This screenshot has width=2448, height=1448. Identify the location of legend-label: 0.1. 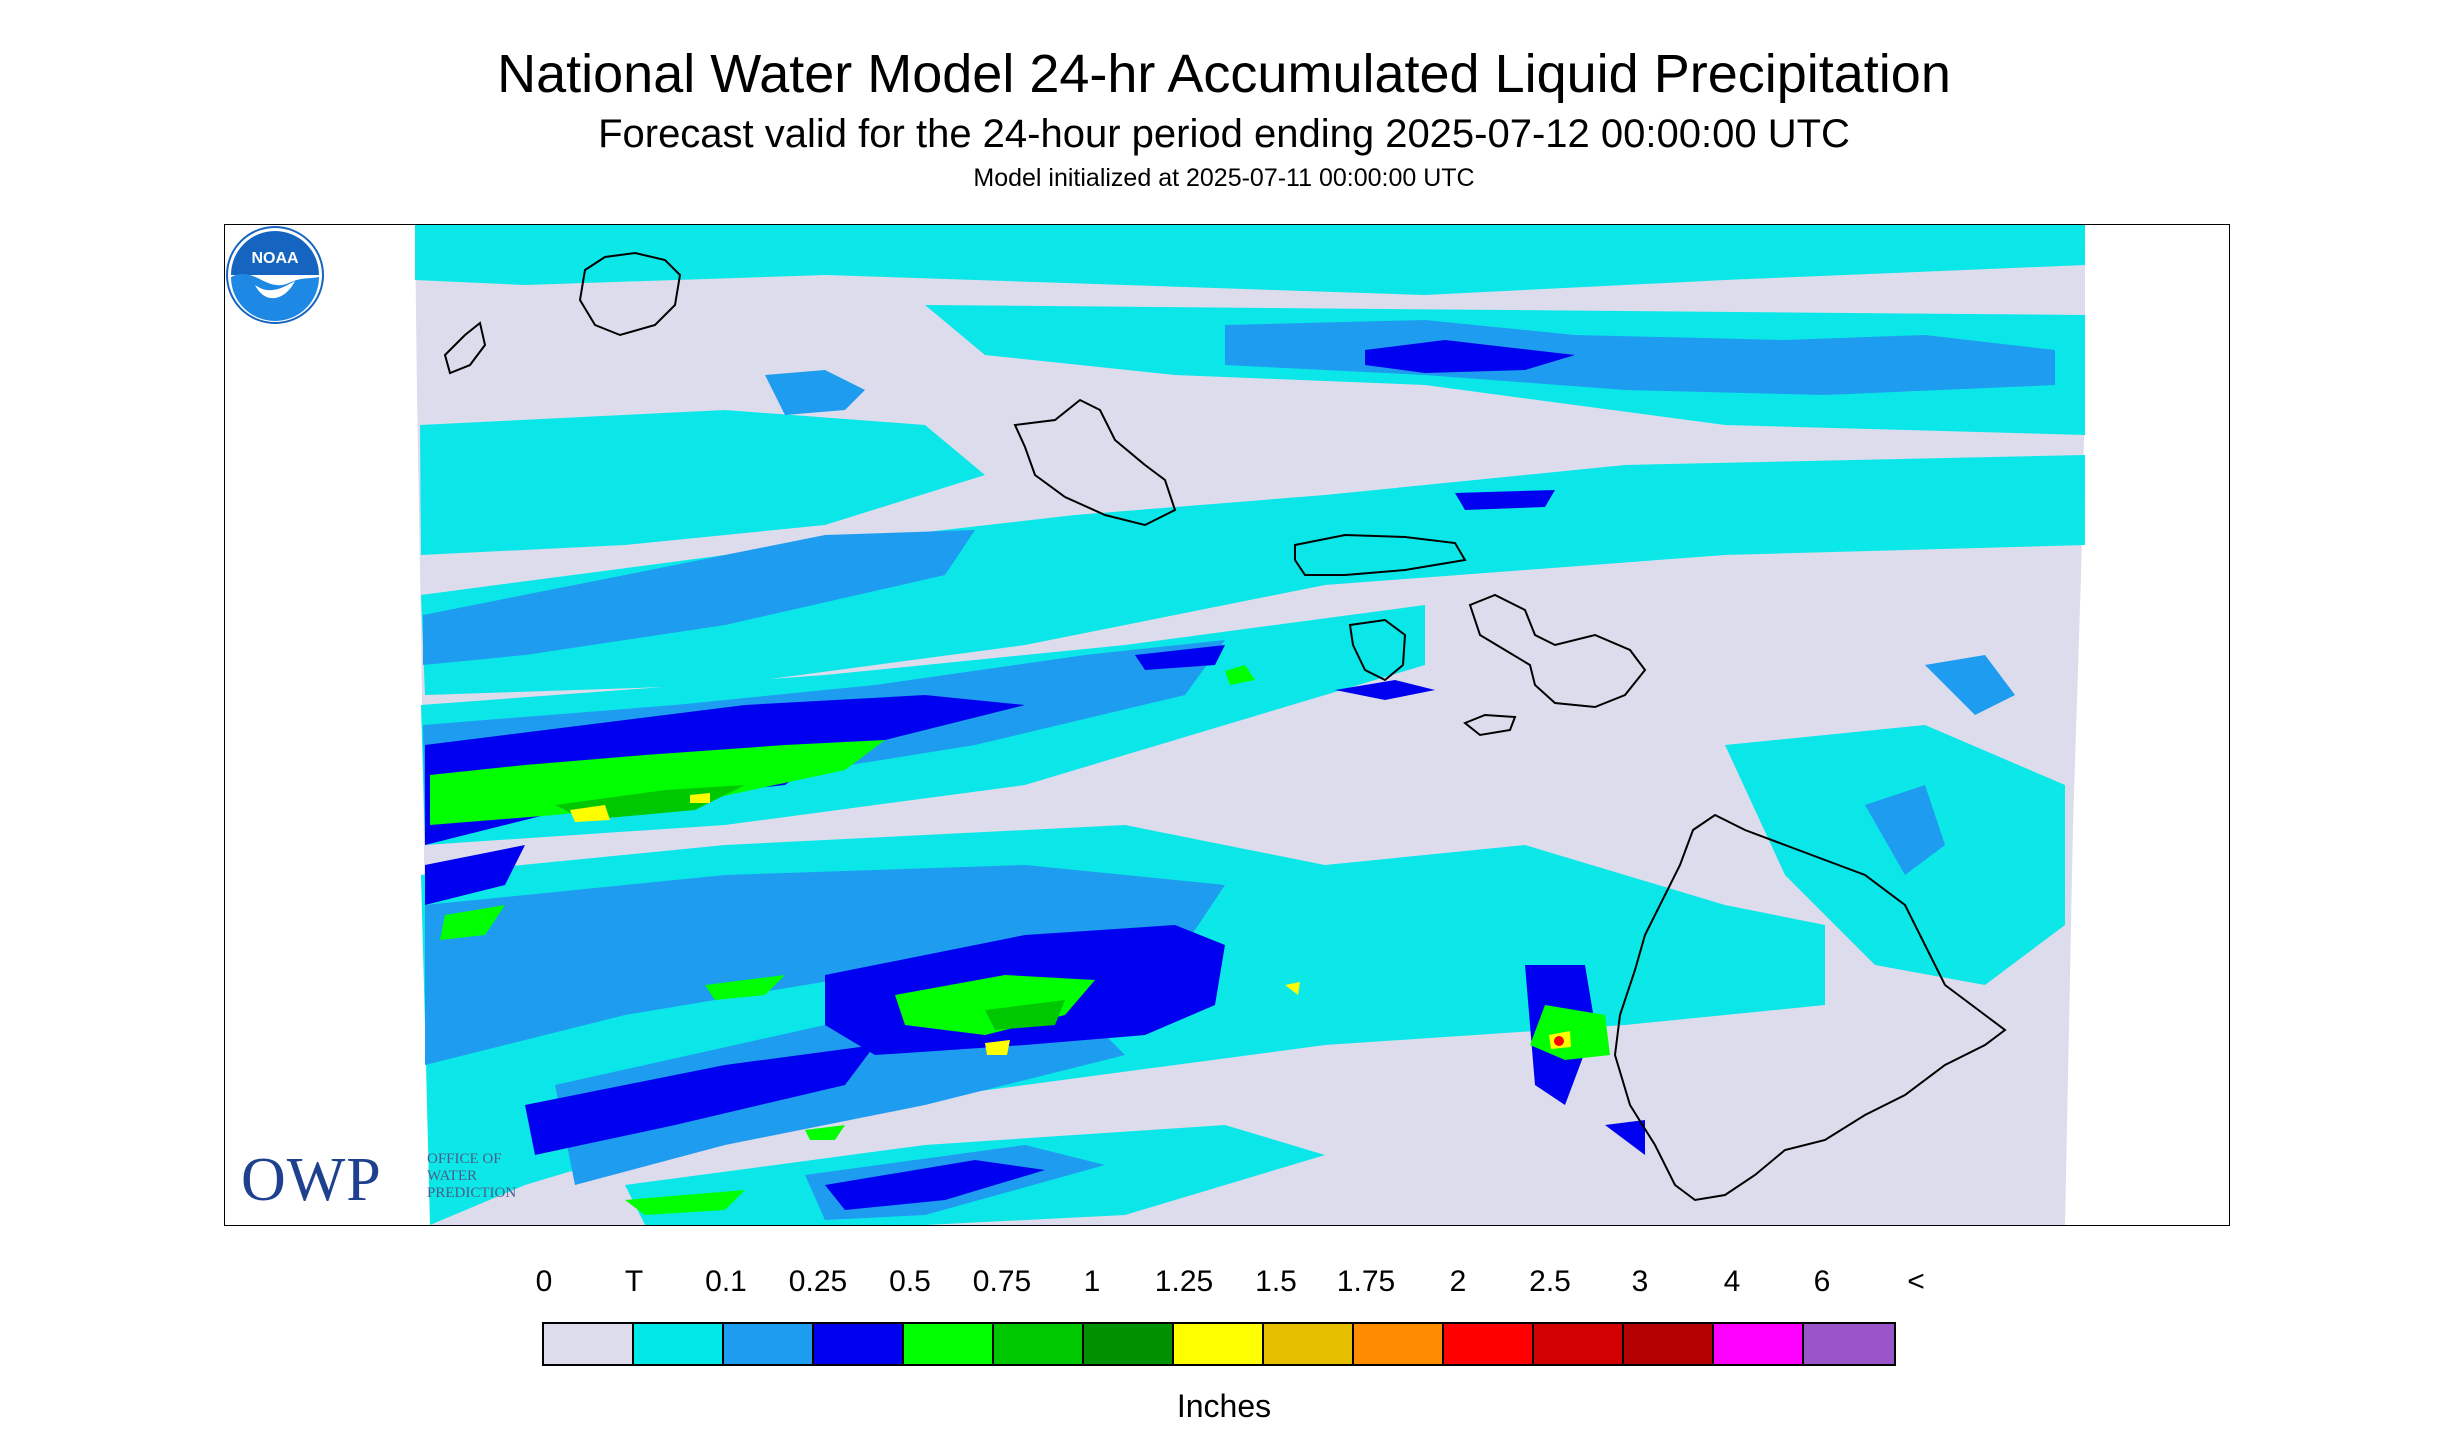
(726, 1281).